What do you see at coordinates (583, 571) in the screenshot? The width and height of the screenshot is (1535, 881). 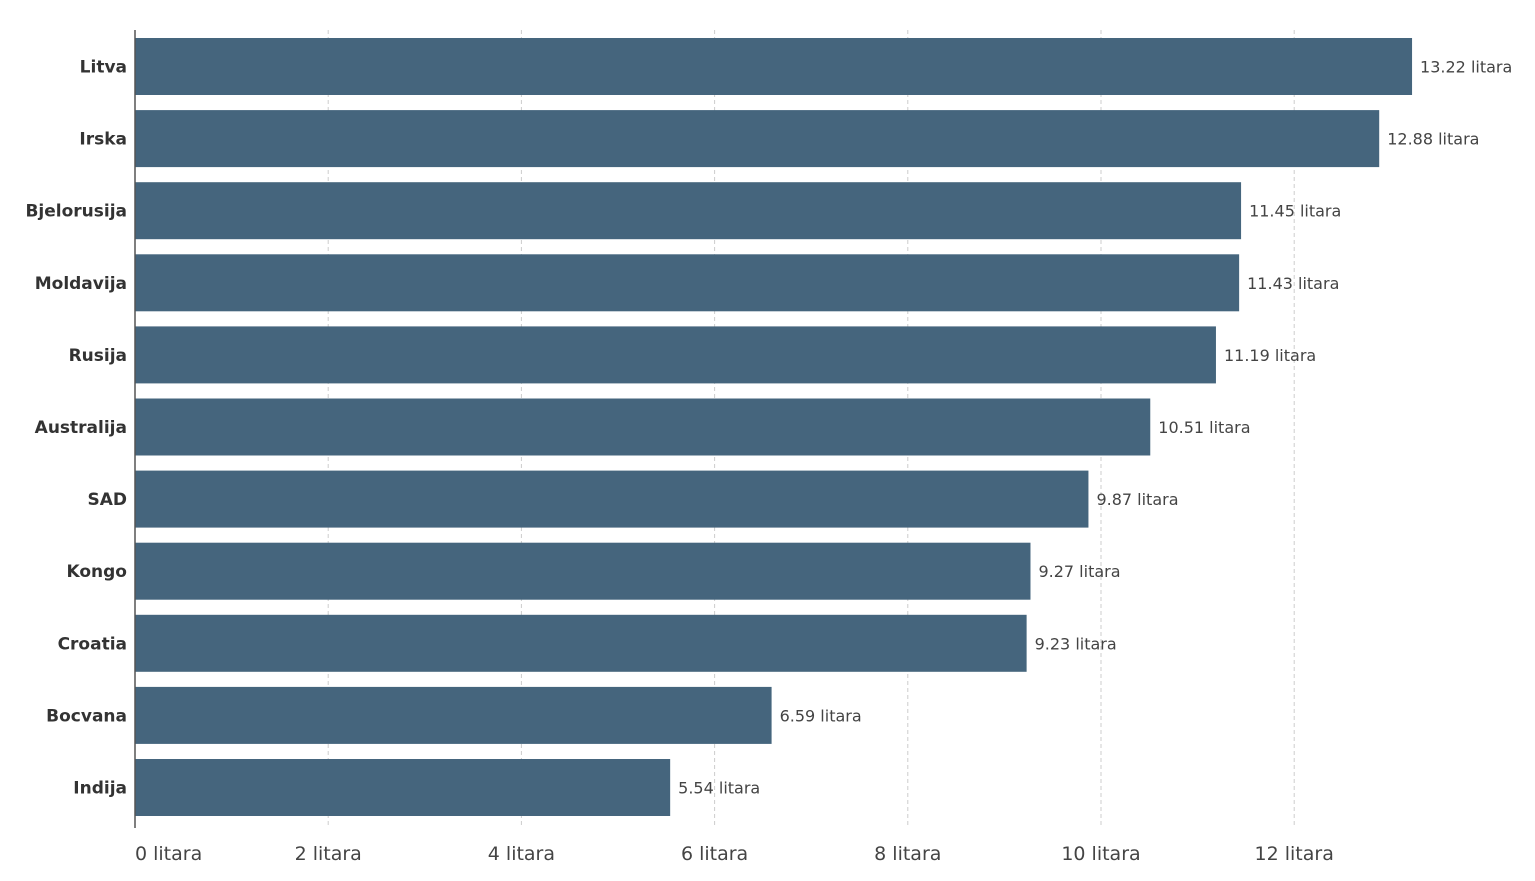 I see `bar-kongo` at bounding box center [583, 571].